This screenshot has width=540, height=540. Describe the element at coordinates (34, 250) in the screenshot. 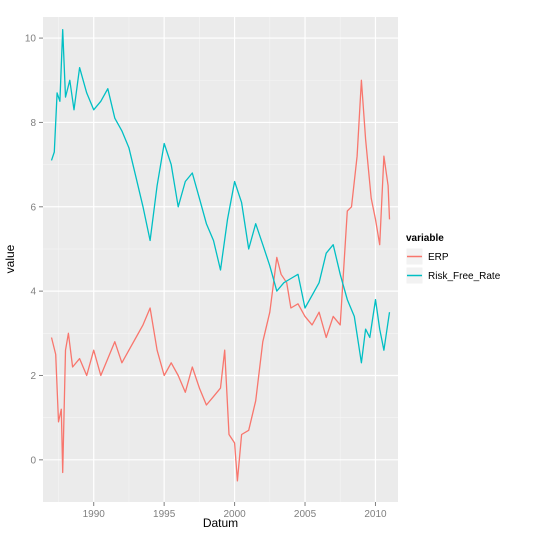

I see `y-axis: 0 2 4 6 8 10` at that location.